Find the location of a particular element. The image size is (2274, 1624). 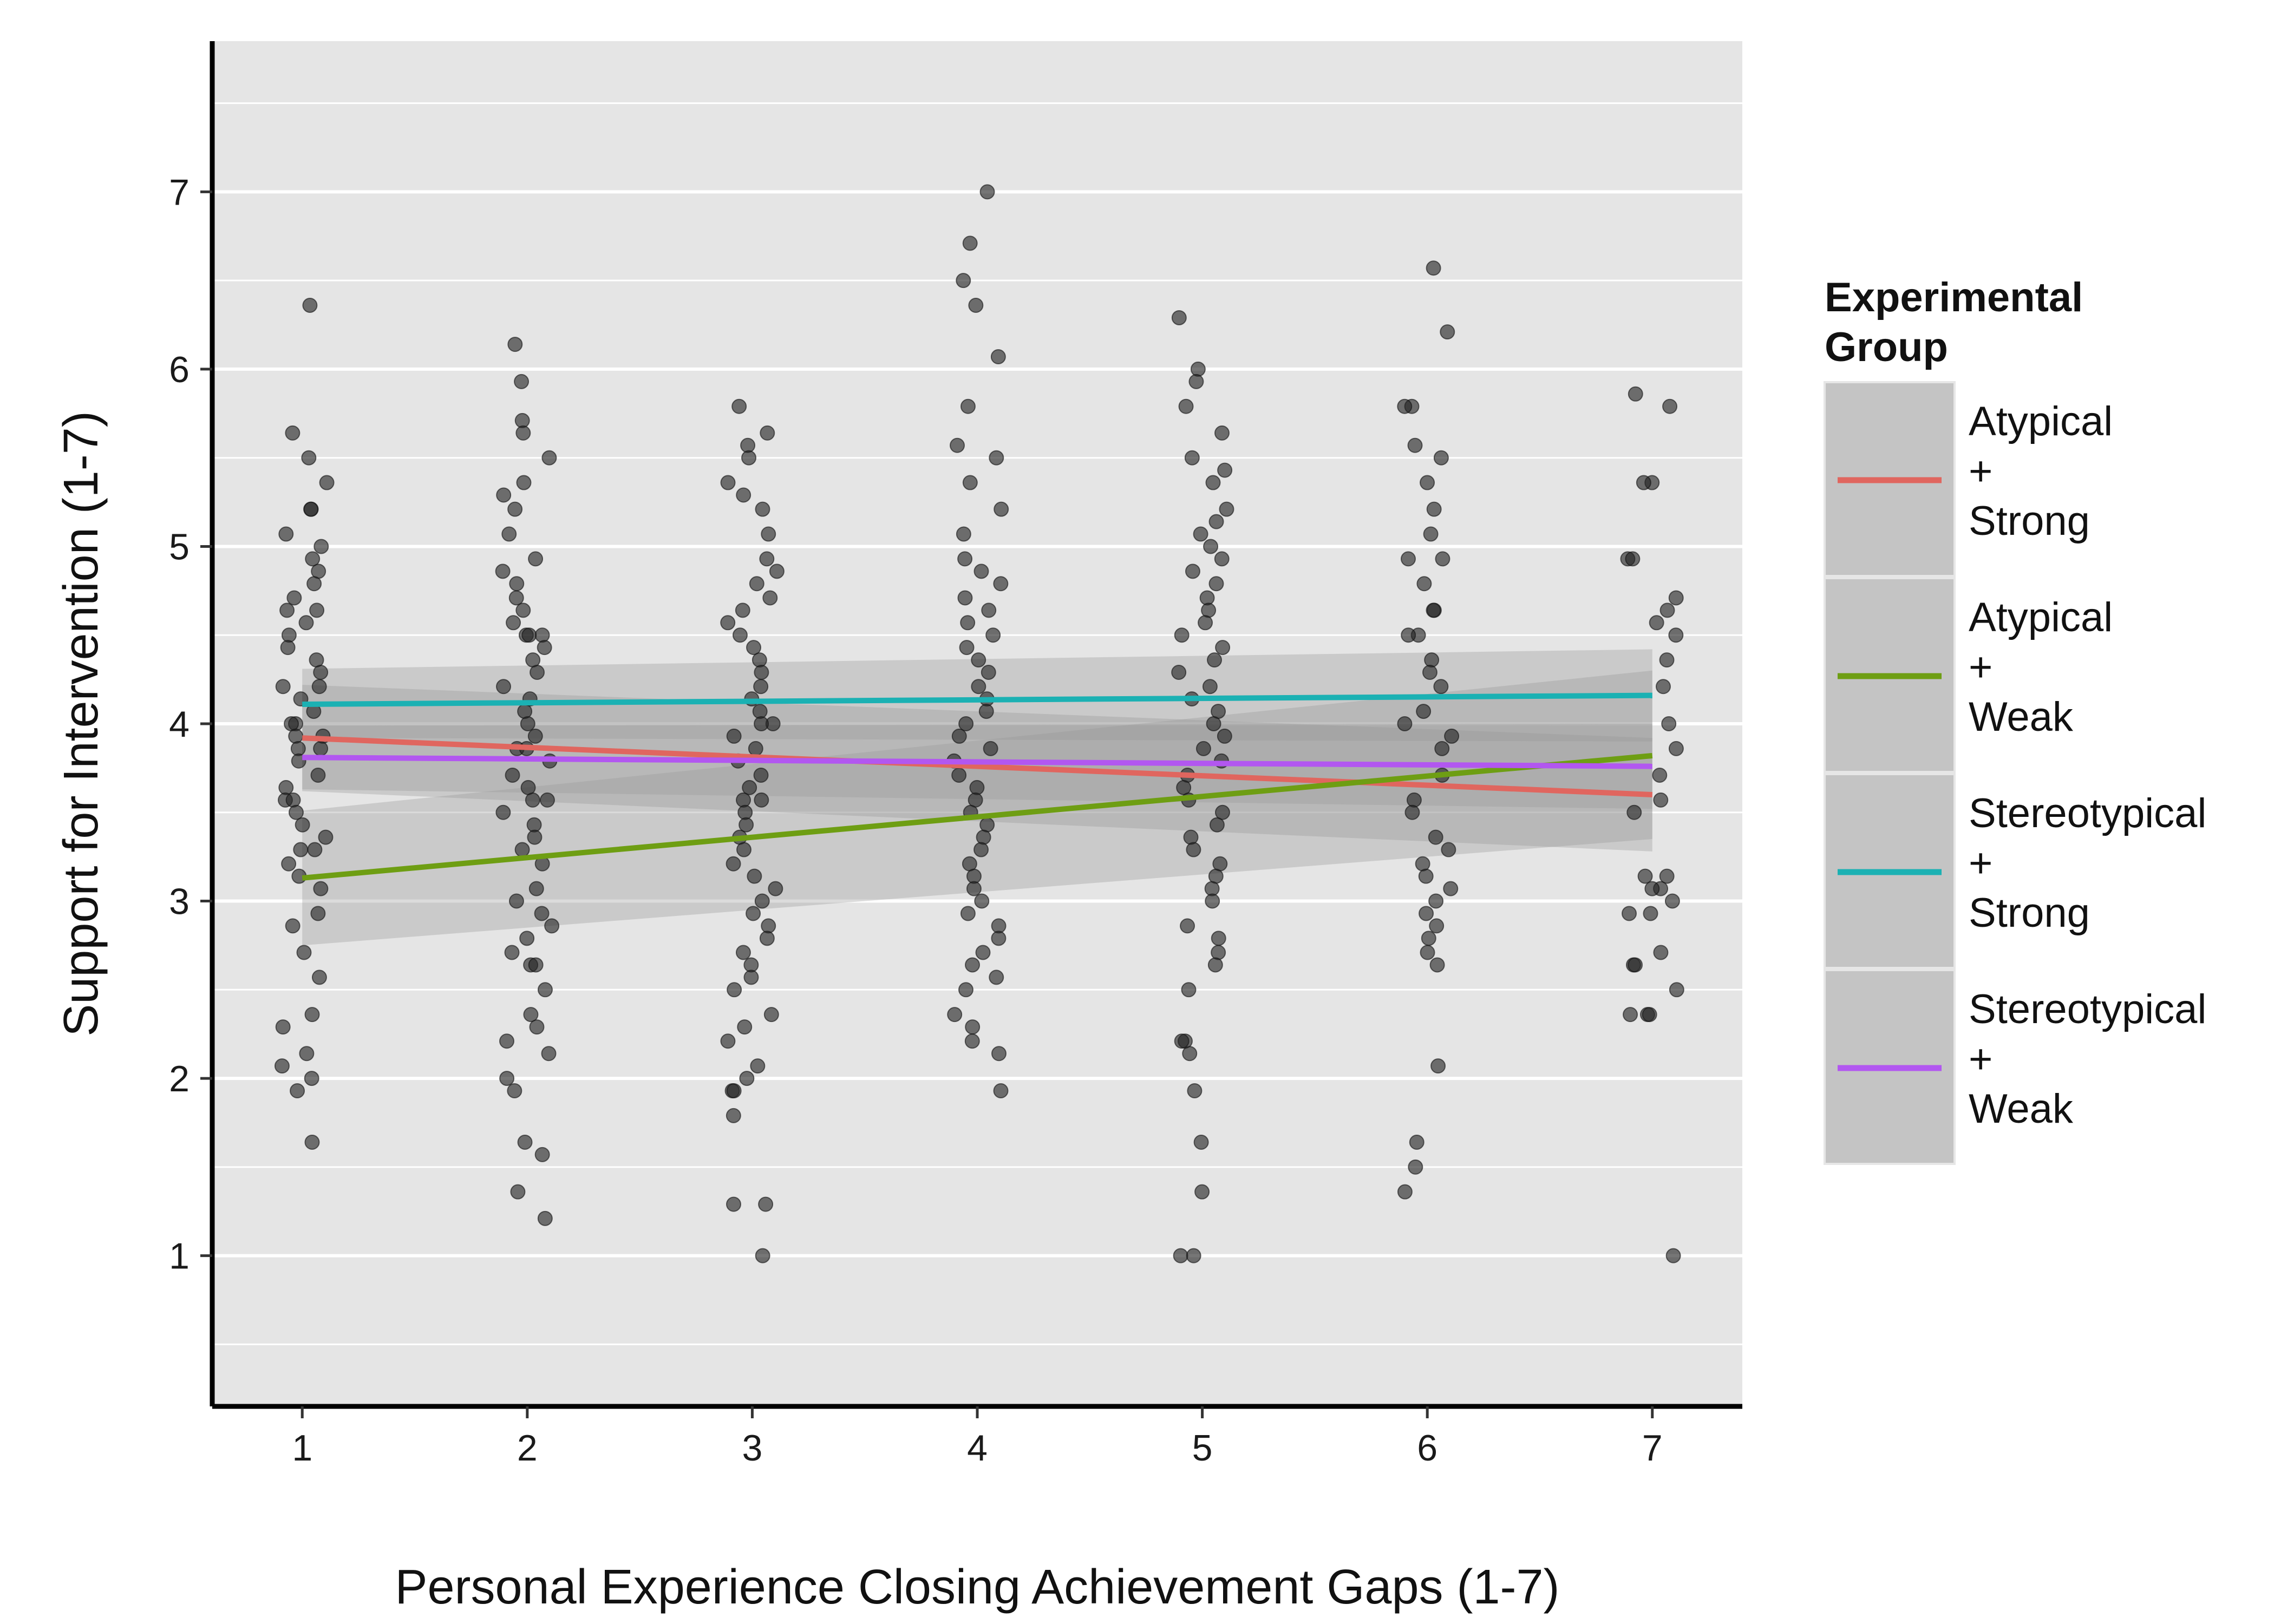

legend-entry-label-line: Weak is located at coordinates (2022, 717).